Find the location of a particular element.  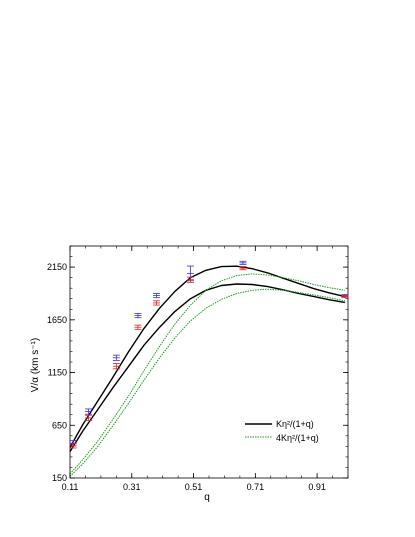

y-tick-label: 650 is located at coordinates (59, 425).